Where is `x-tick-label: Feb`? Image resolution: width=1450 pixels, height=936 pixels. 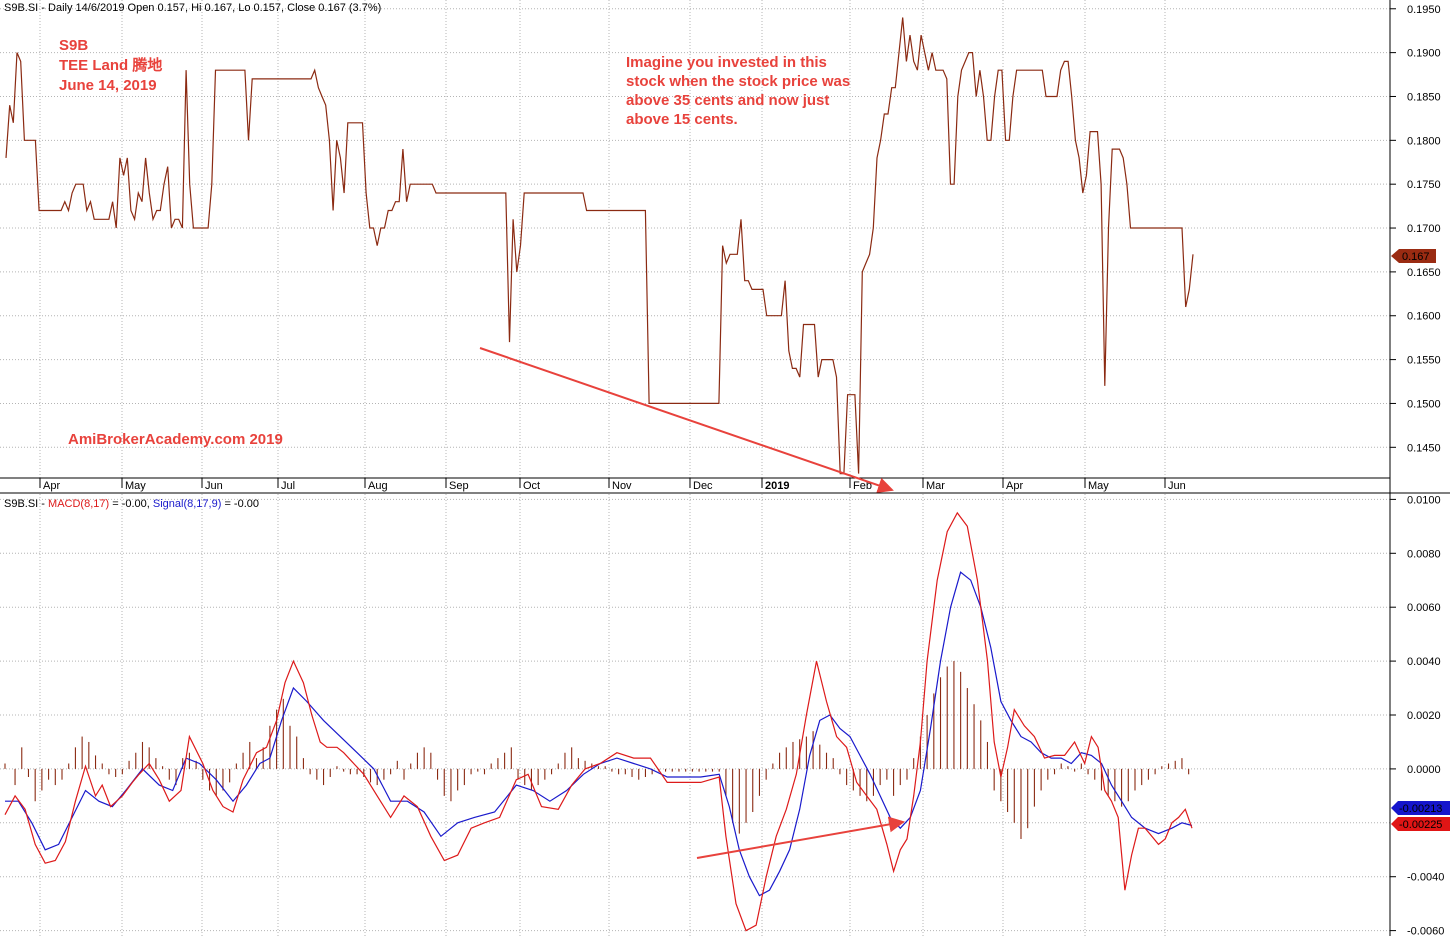 x-tick-label: Feb is located at coordinates (862, 486).